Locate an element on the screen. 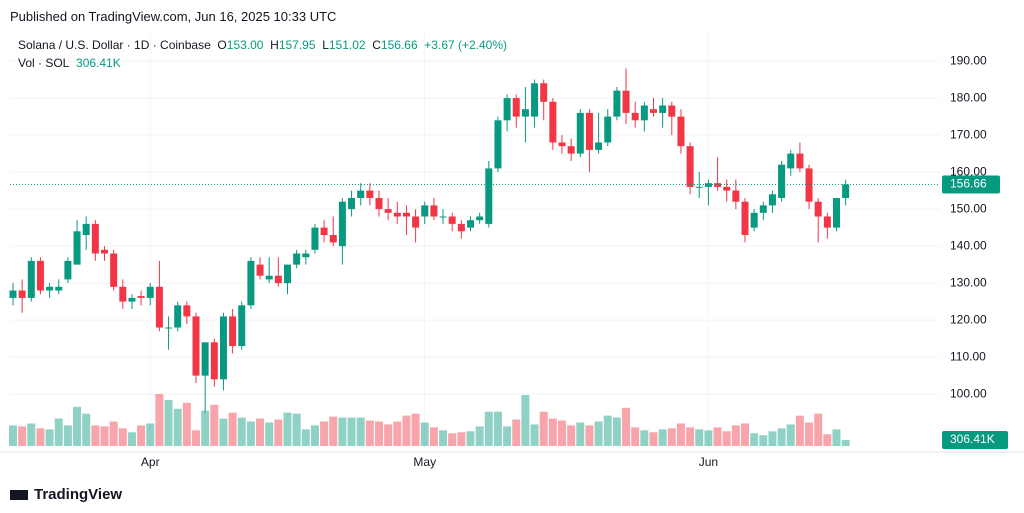  x-tick-label: May is located at coordinates (424, 462).